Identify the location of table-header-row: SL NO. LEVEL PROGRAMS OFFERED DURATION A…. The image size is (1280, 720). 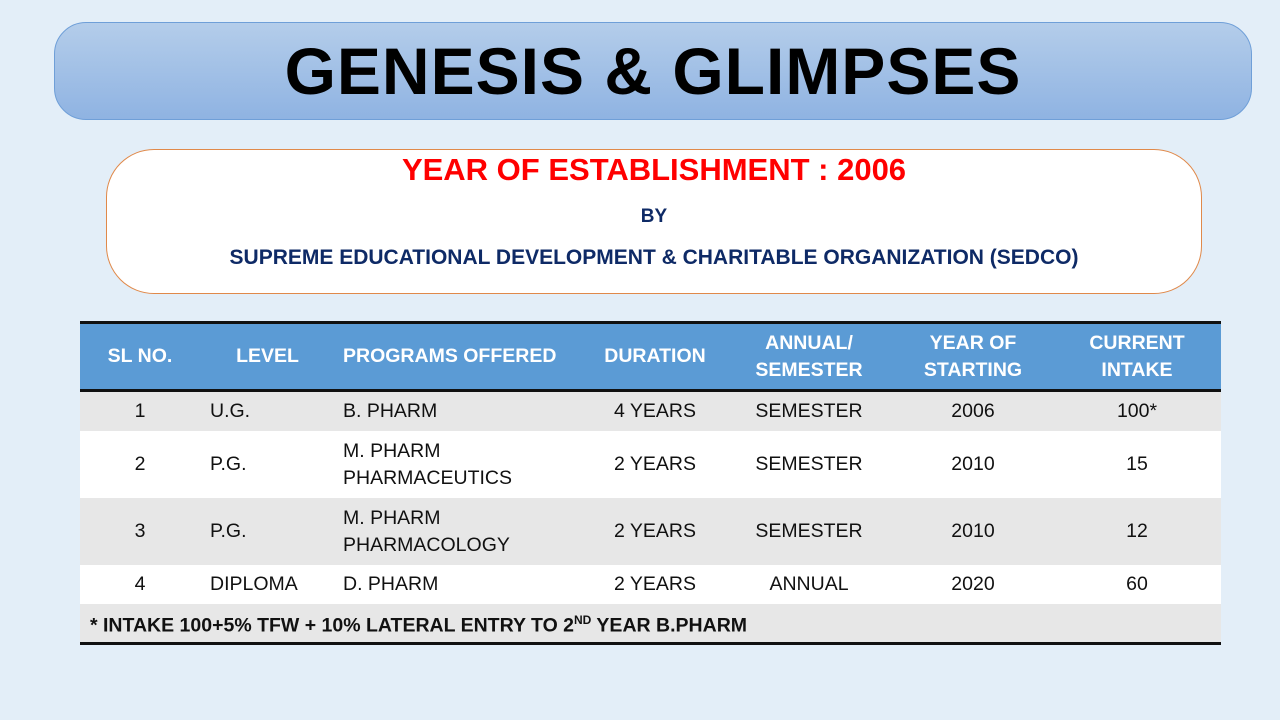
(650, 356).